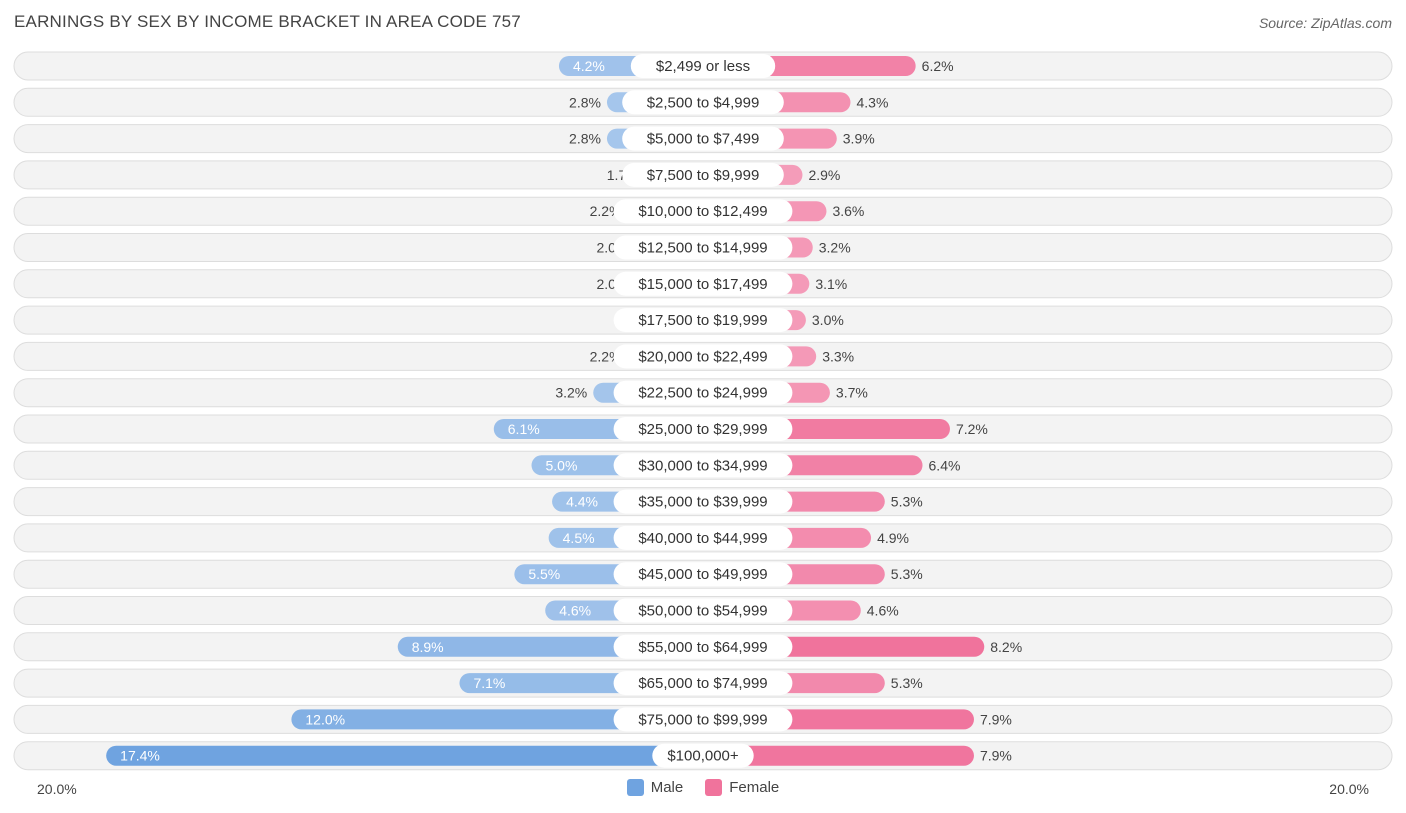  Describe the element at coordinates (575, 611) in the screenshot. I see `data-label-male: 4.6%` at that location.